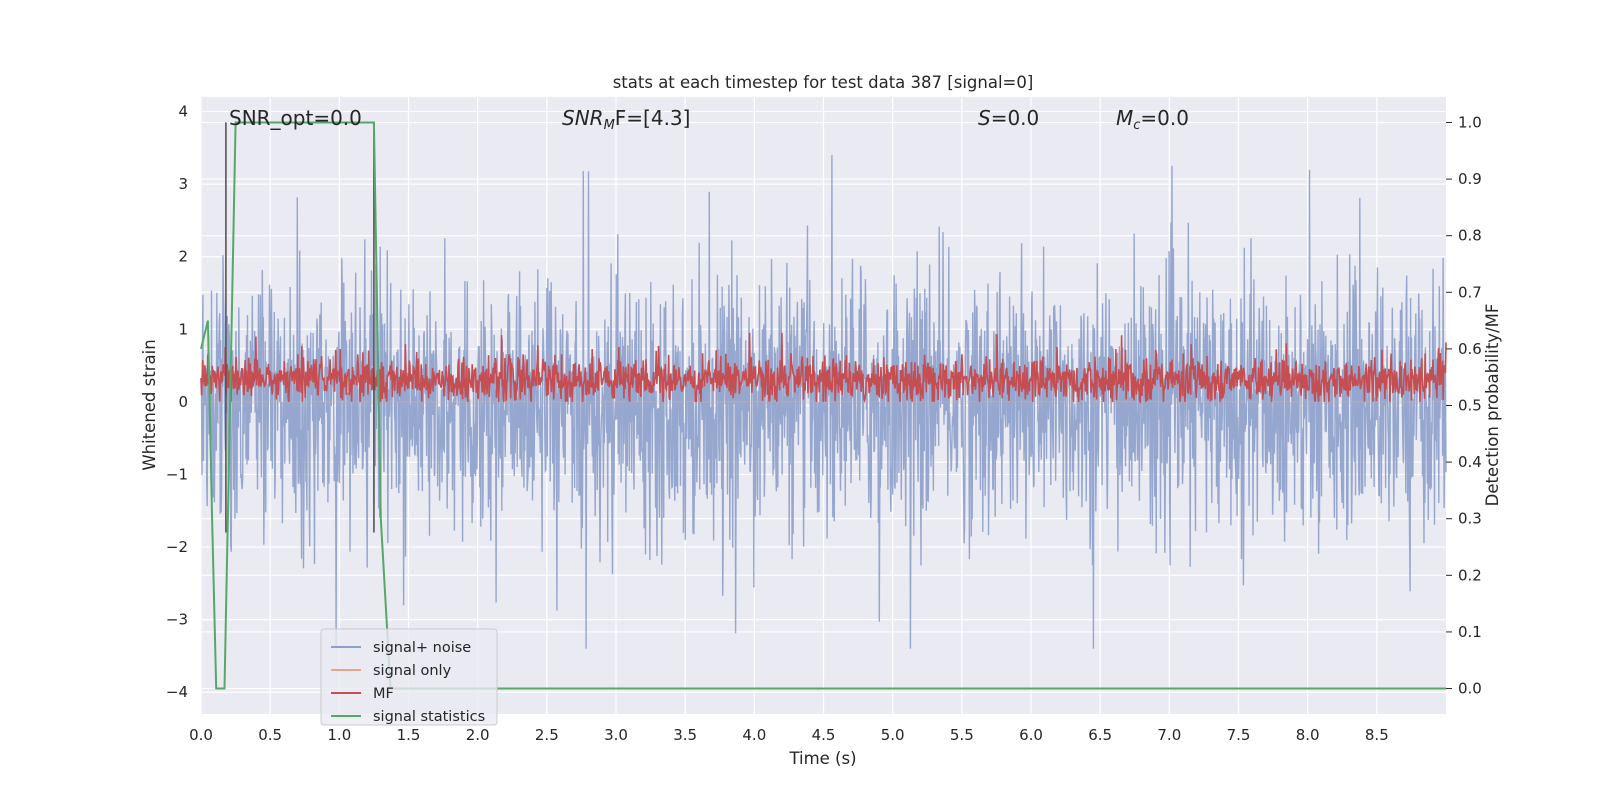  Describe the element at coordinates (409, 735) in the screenshot. I see `x-tick-label: 1.5` at that location.